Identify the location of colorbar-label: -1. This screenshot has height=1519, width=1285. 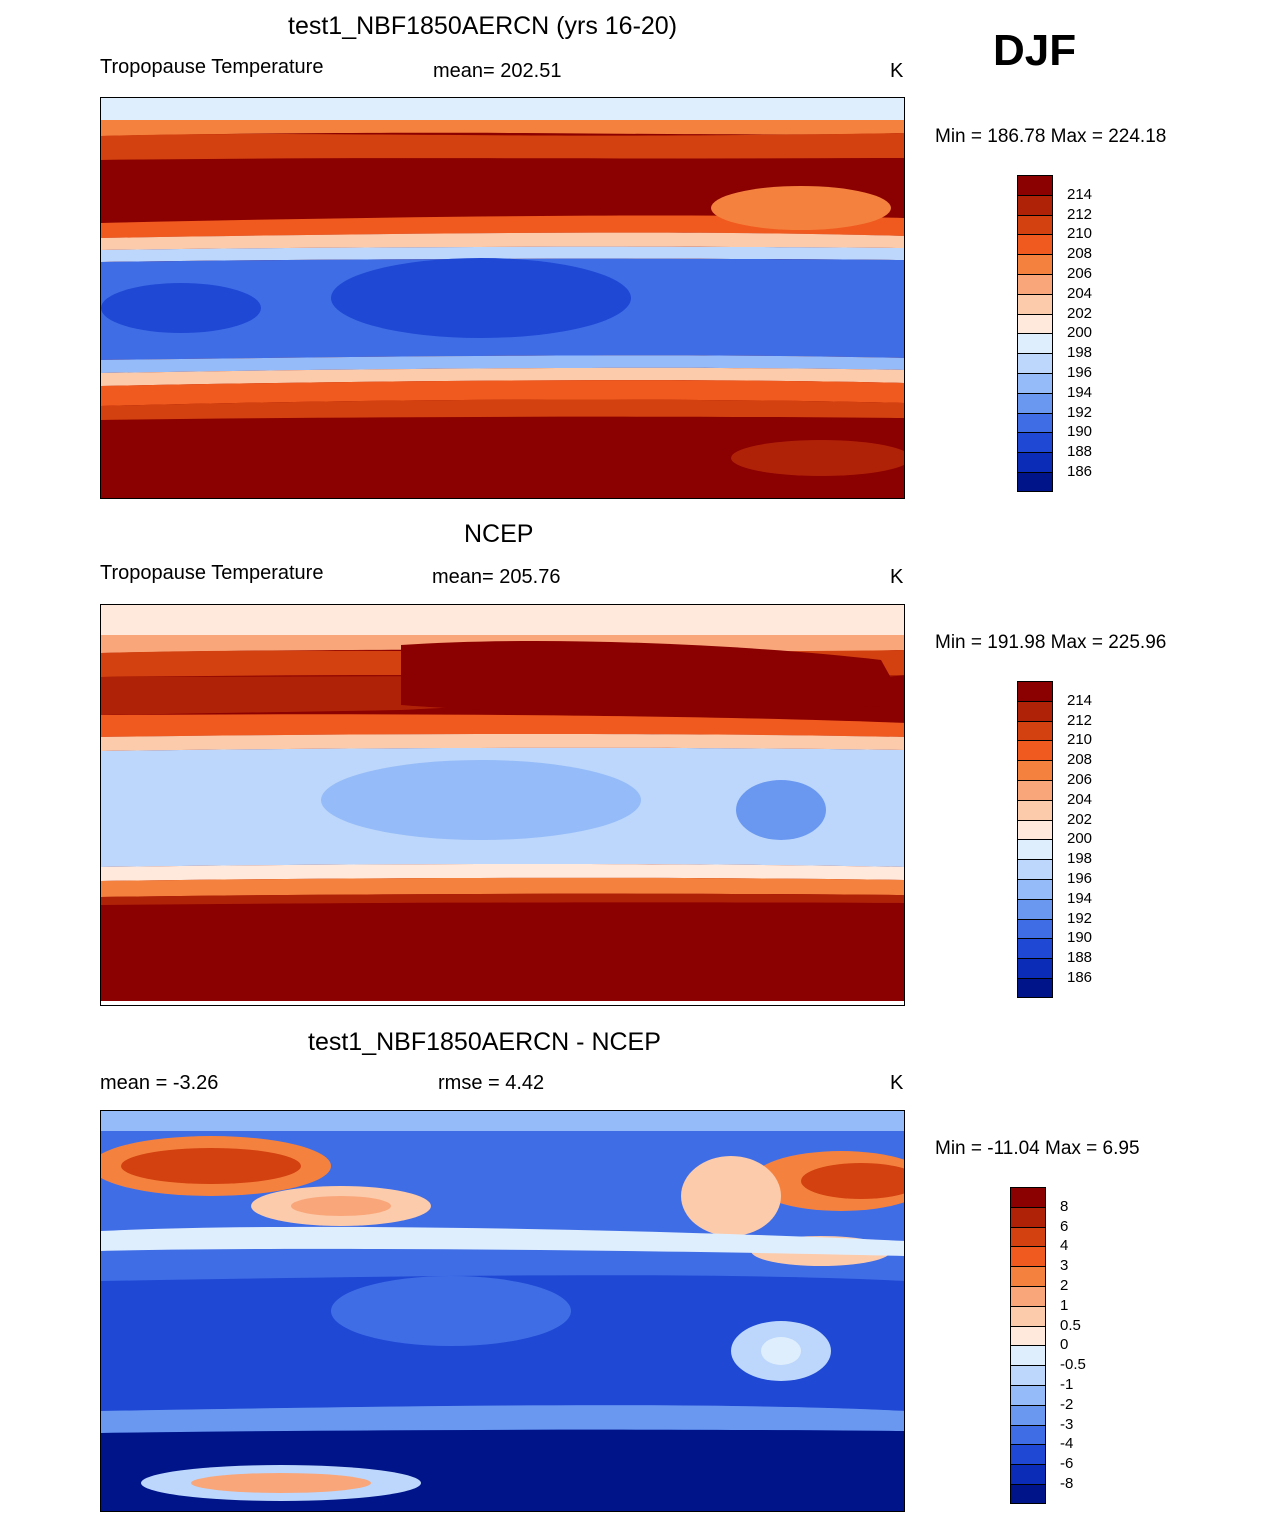
(1067, 1384).